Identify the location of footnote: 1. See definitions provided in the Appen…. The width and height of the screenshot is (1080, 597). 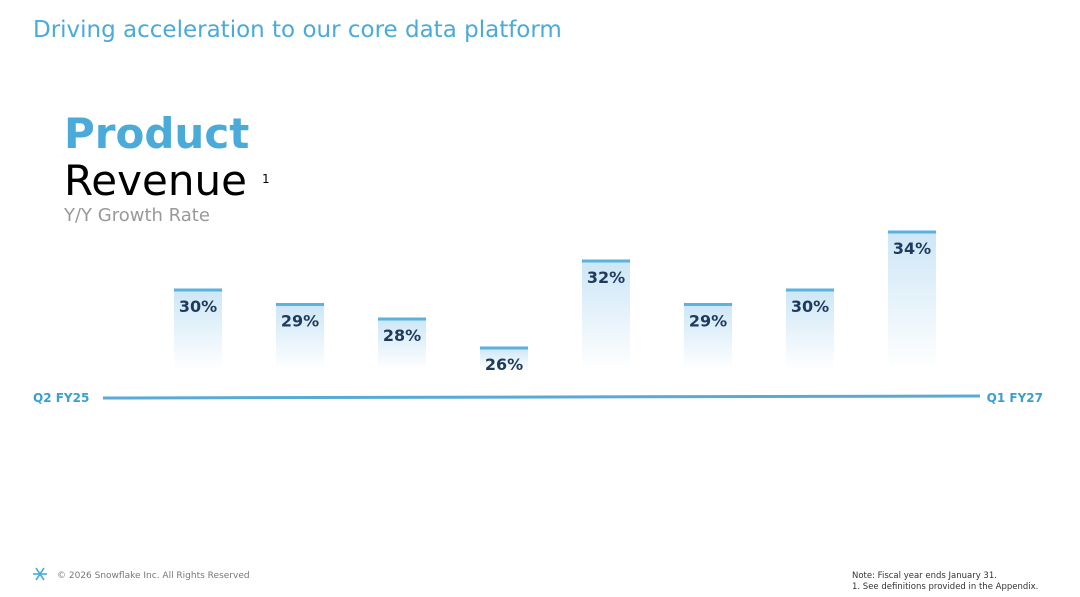
(945, 587).